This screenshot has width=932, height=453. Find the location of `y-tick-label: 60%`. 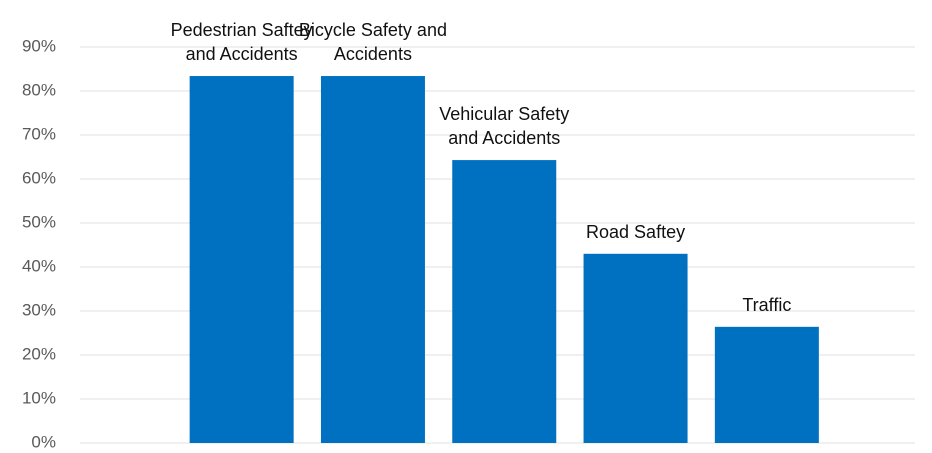

y-tick-label: 60% is located at coordinates (39, 177).